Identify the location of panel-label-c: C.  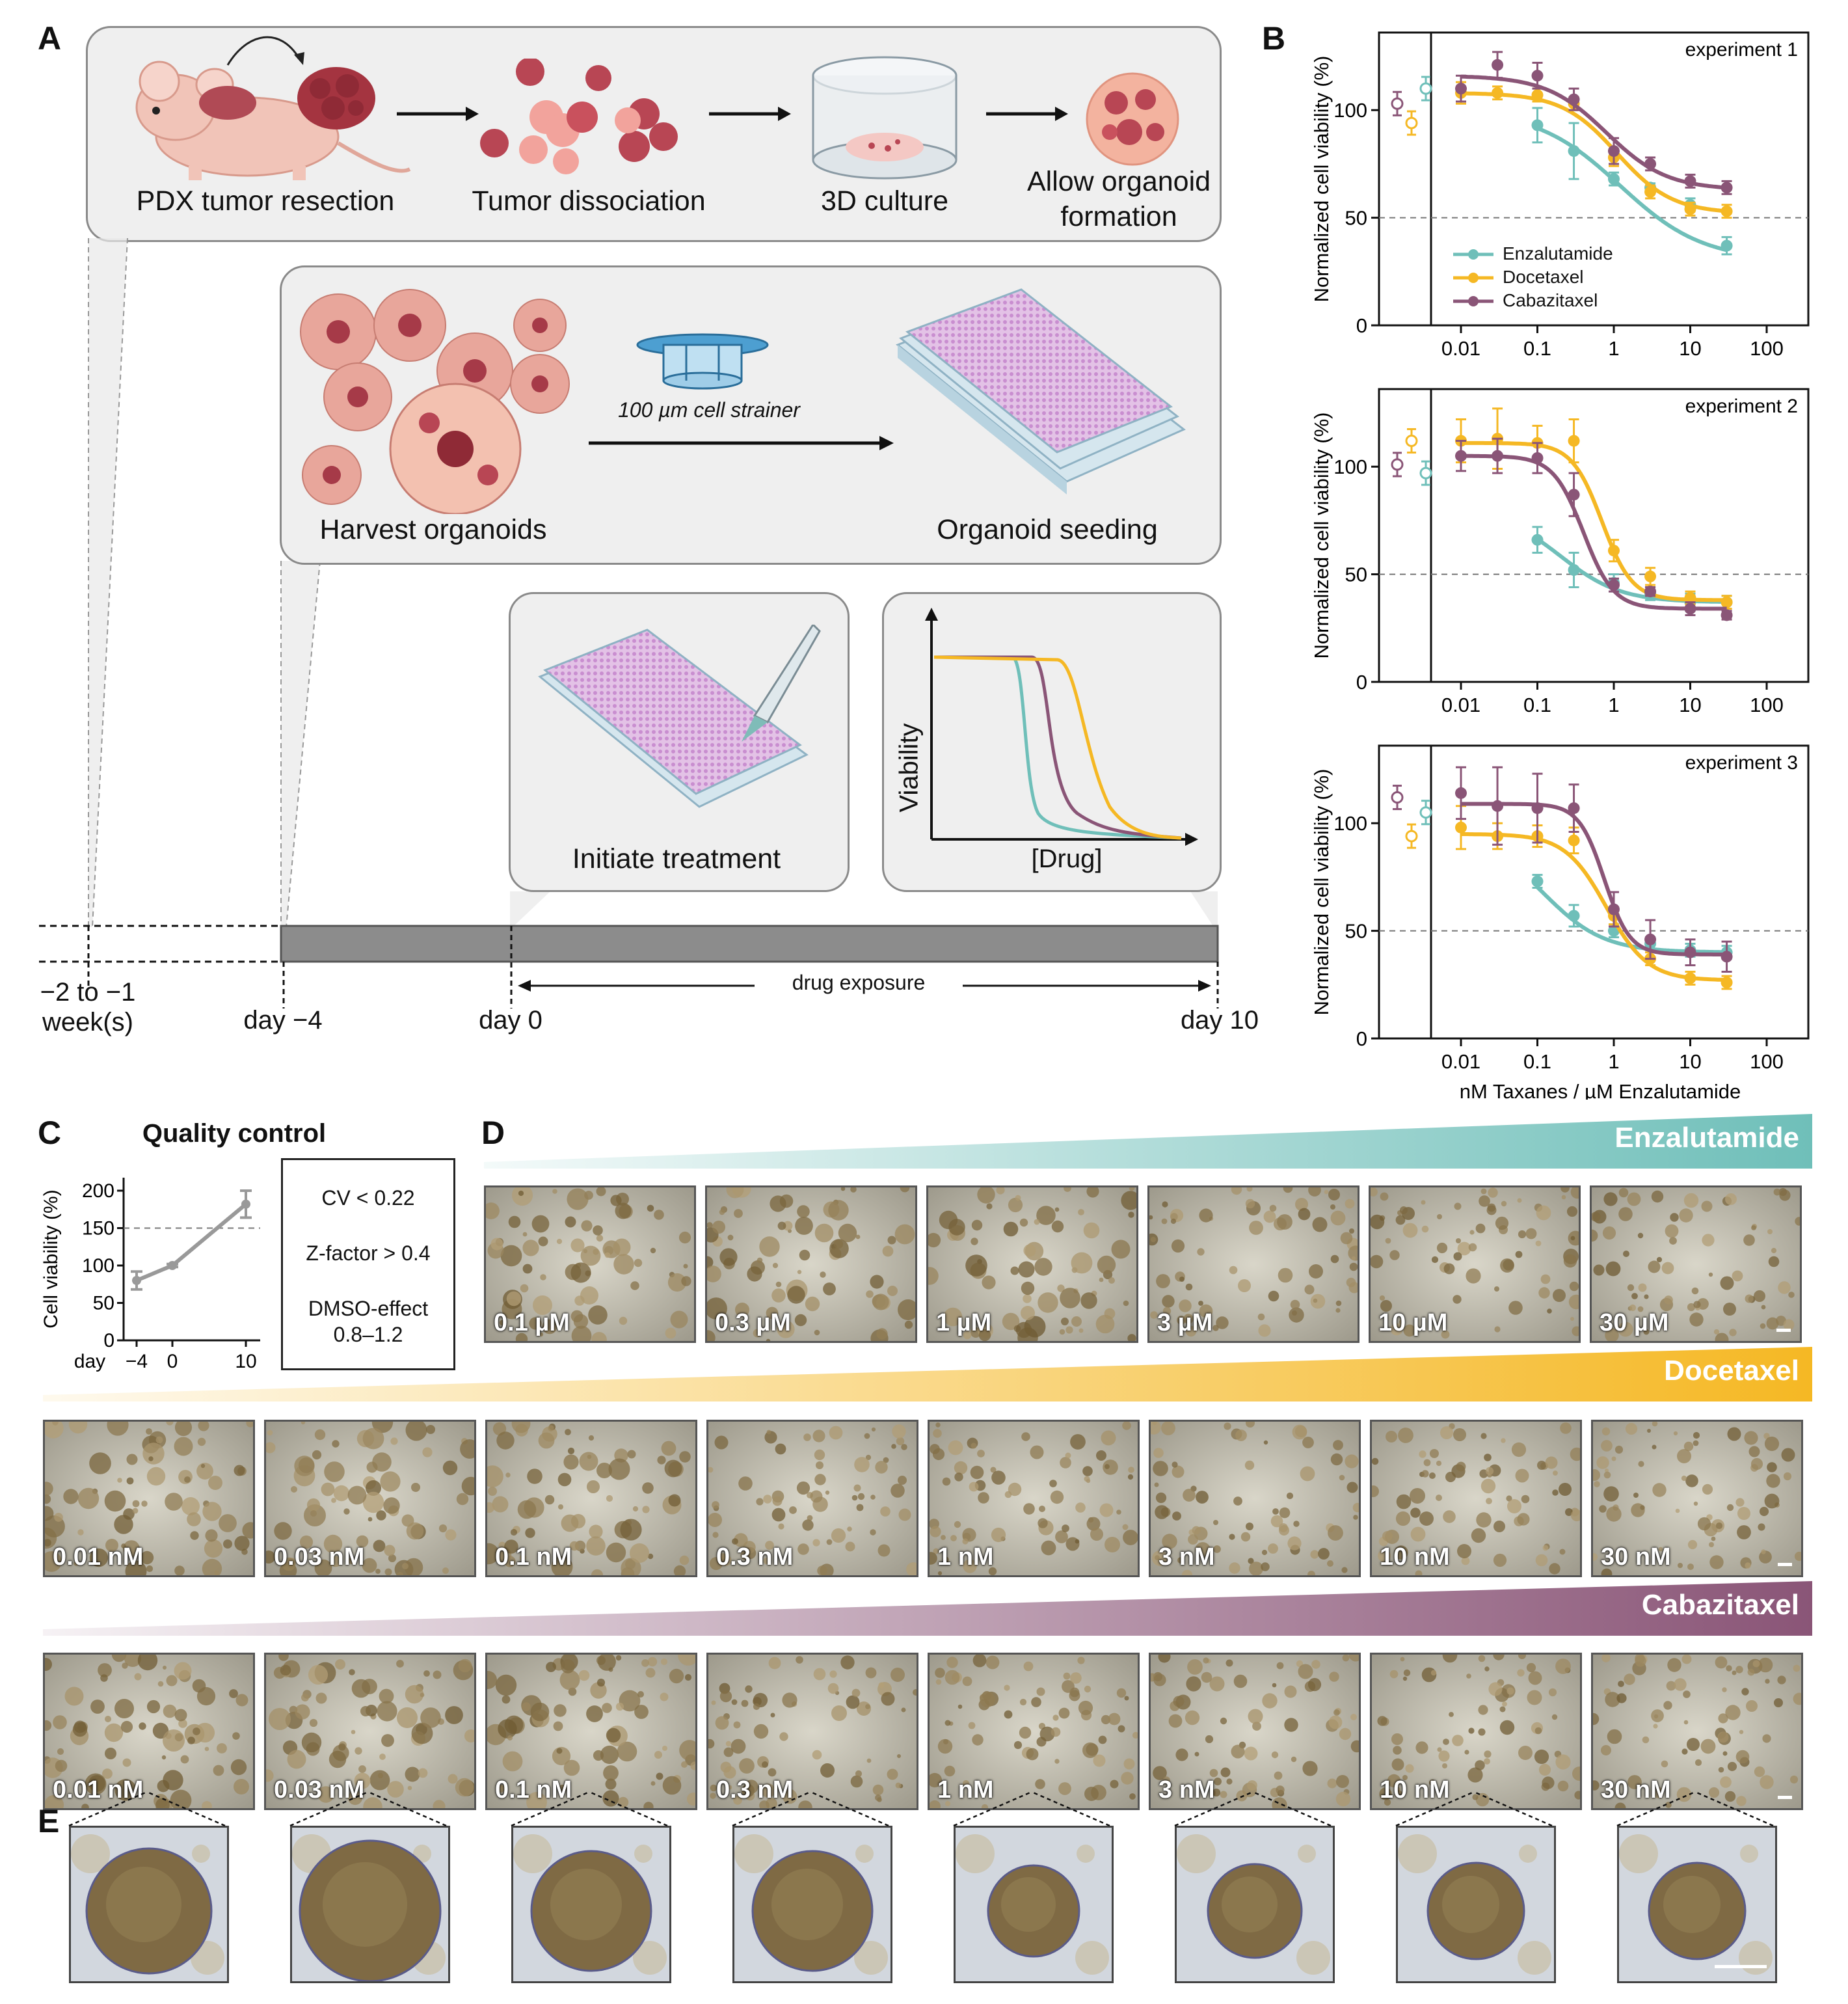
(50, 1133).